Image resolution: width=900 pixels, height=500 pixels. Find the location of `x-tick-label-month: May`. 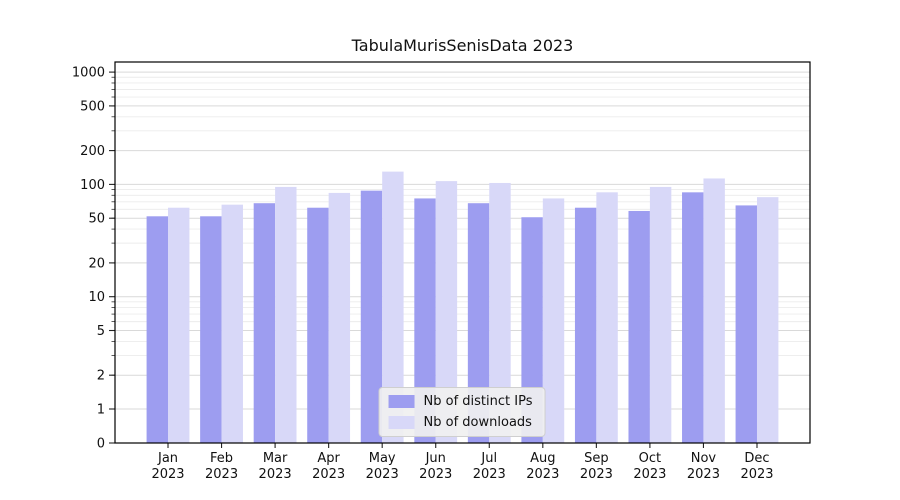

x-tick-label-month: May is located at coordinates (382, 458).